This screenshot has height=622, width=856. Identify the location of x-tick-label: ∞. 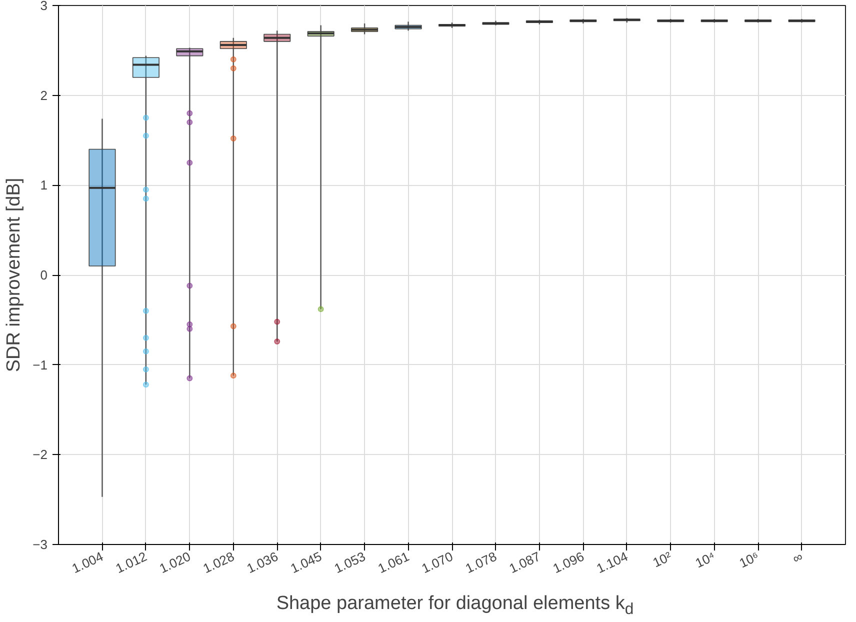
(797, 557).